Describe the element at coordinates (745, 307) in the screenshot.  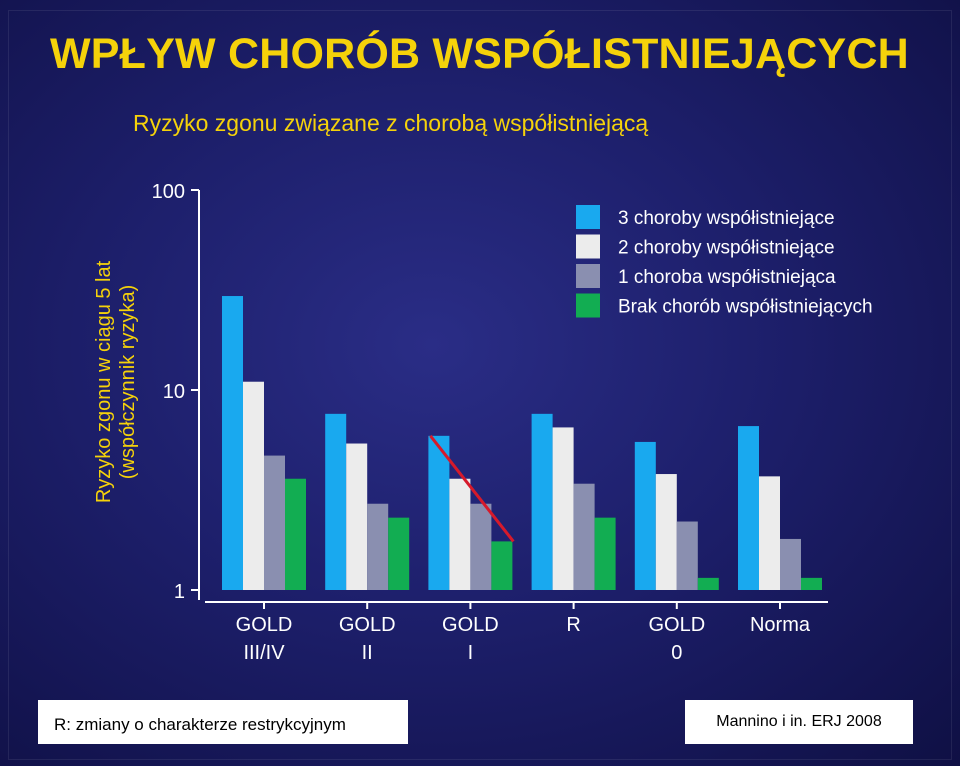
I see `legend-label: Brak chorób współistniejących` at that location.